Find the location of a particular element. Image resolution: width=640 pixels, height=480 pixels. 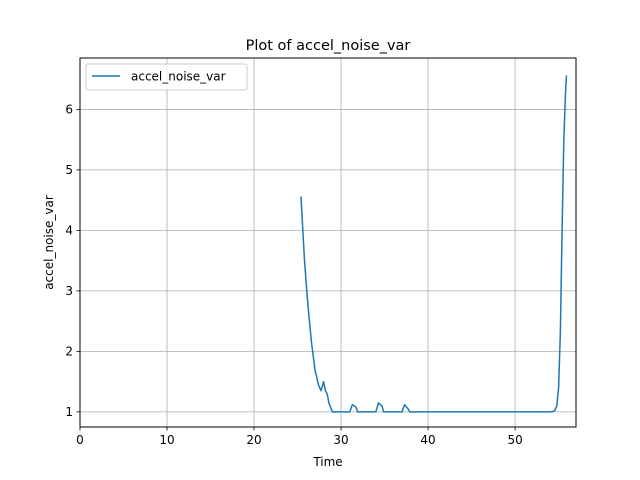

x-tick-label: 0 is located at coordinates (80, 440).